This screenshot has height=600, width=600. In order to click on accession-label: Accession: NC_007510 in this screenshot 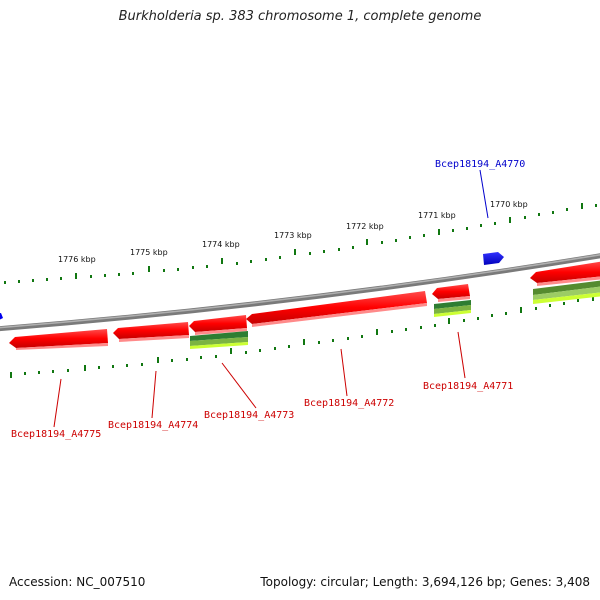, I will do `click(77, 582)`.